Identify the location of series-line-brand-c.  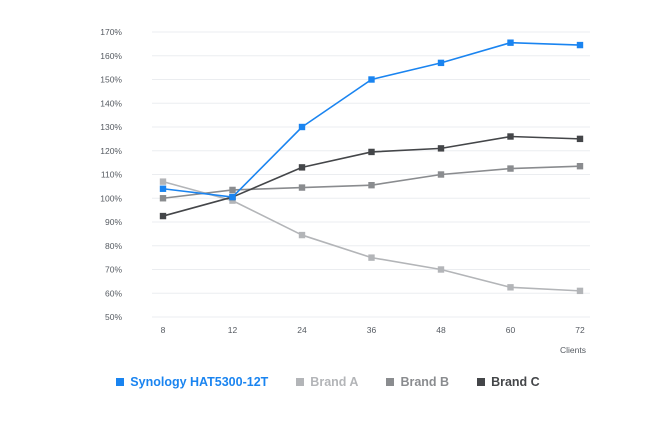
(371, 176).